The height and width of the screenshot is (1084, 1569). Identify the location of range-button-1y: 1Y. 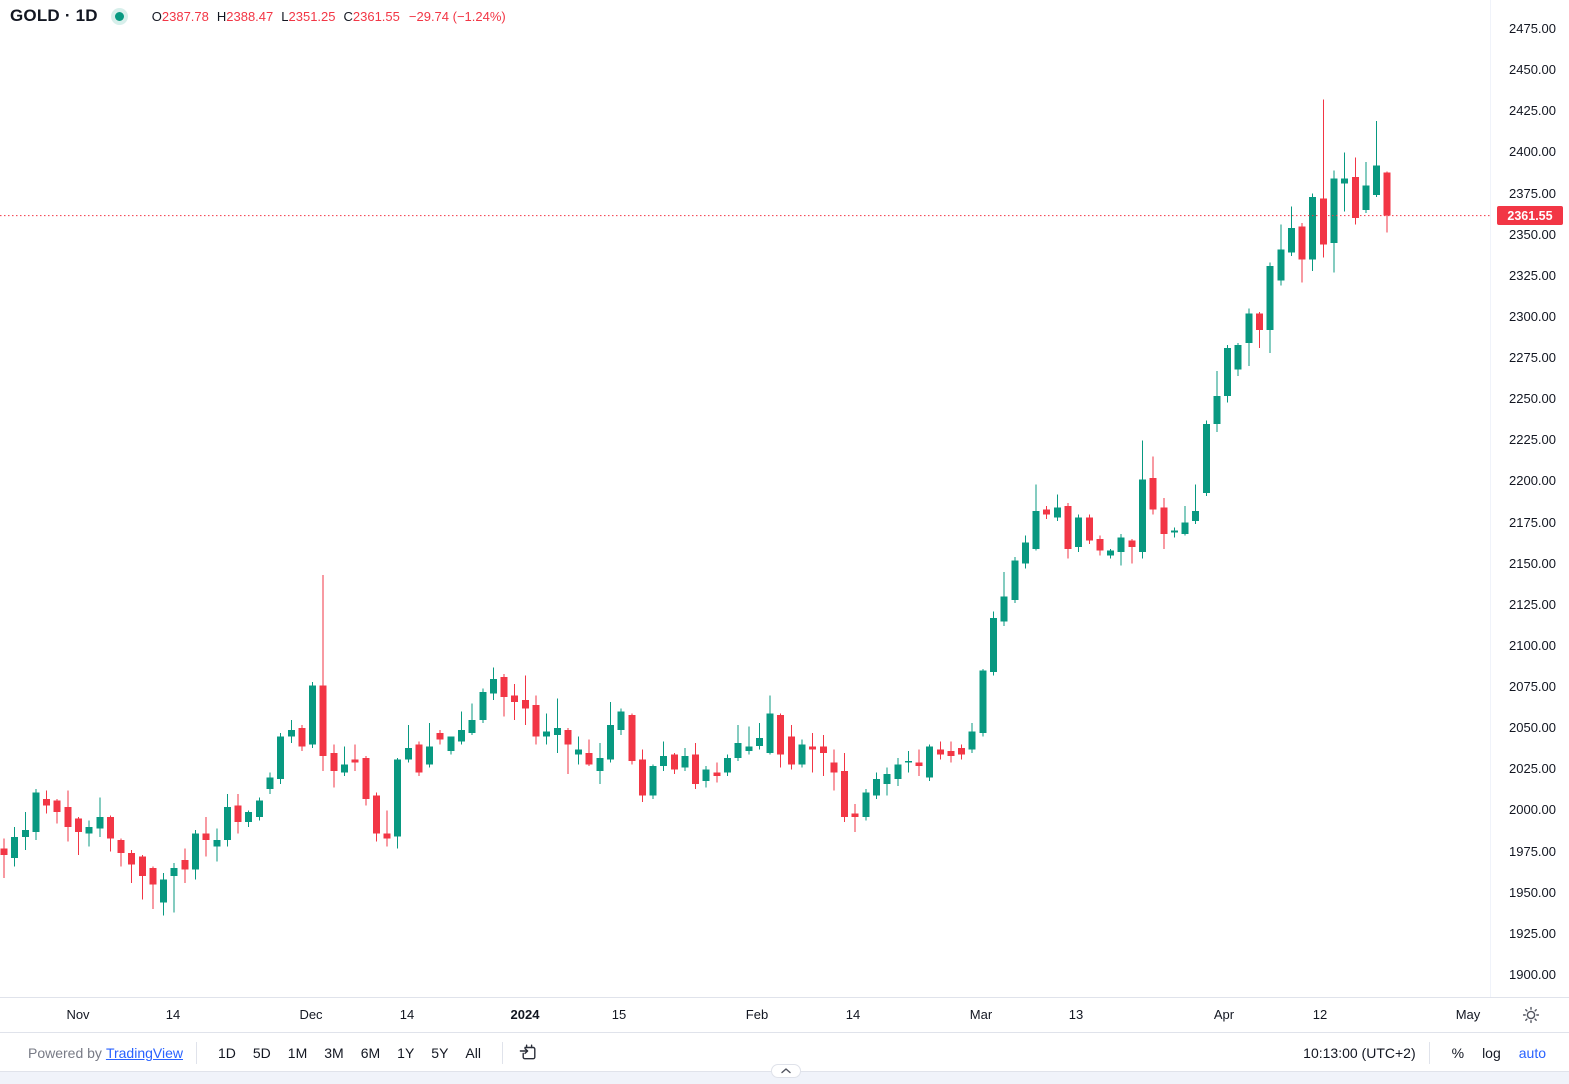
(405, 1053).